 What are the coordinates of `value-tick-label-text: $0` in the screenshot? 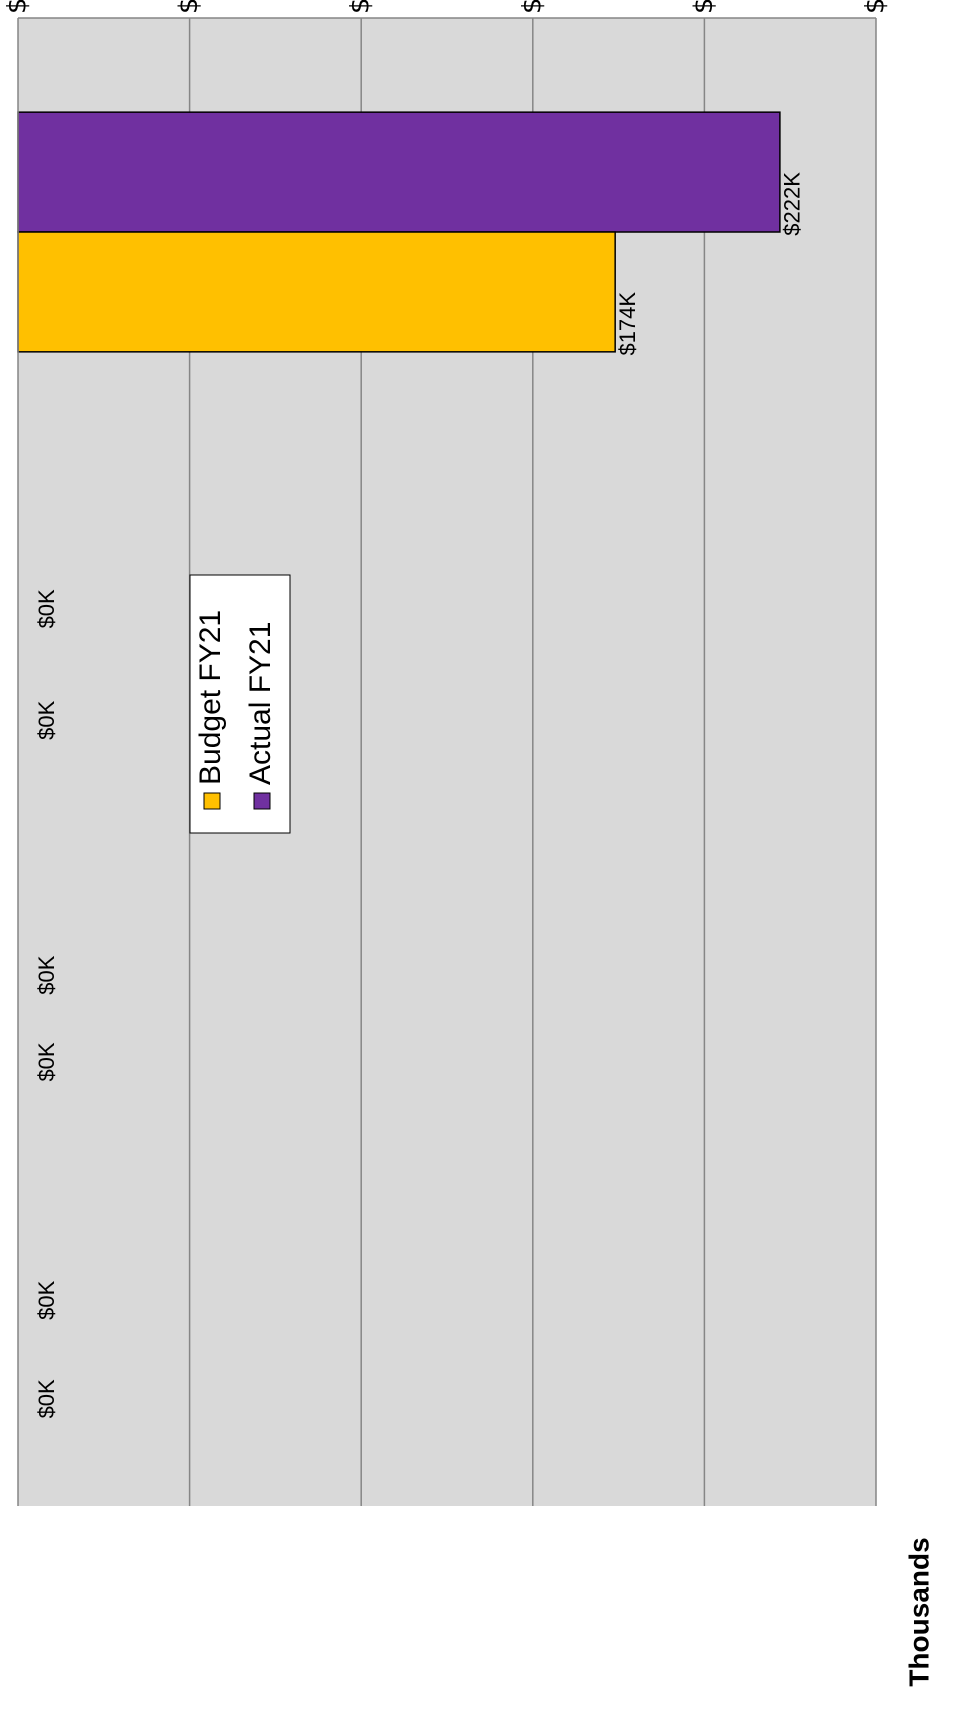 It's located at (18, 7).